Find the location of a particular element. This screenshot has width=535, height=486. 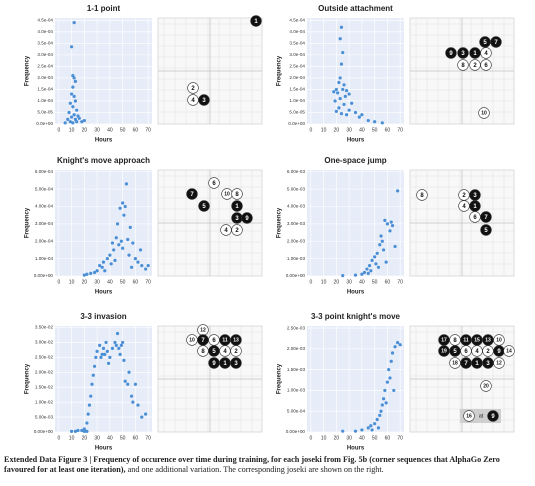

y-tick-label: 1.5e-04 is located at coordinates (297, 89).